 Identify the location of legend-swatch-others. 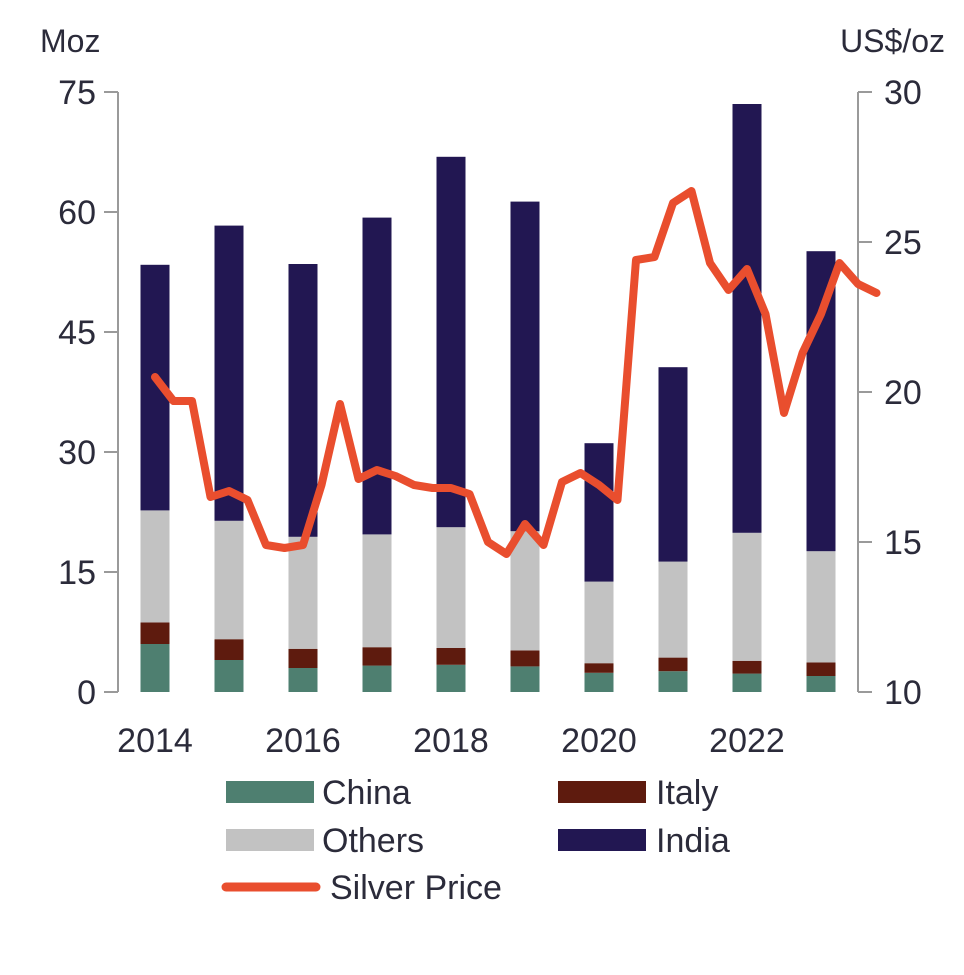
(270, 840).